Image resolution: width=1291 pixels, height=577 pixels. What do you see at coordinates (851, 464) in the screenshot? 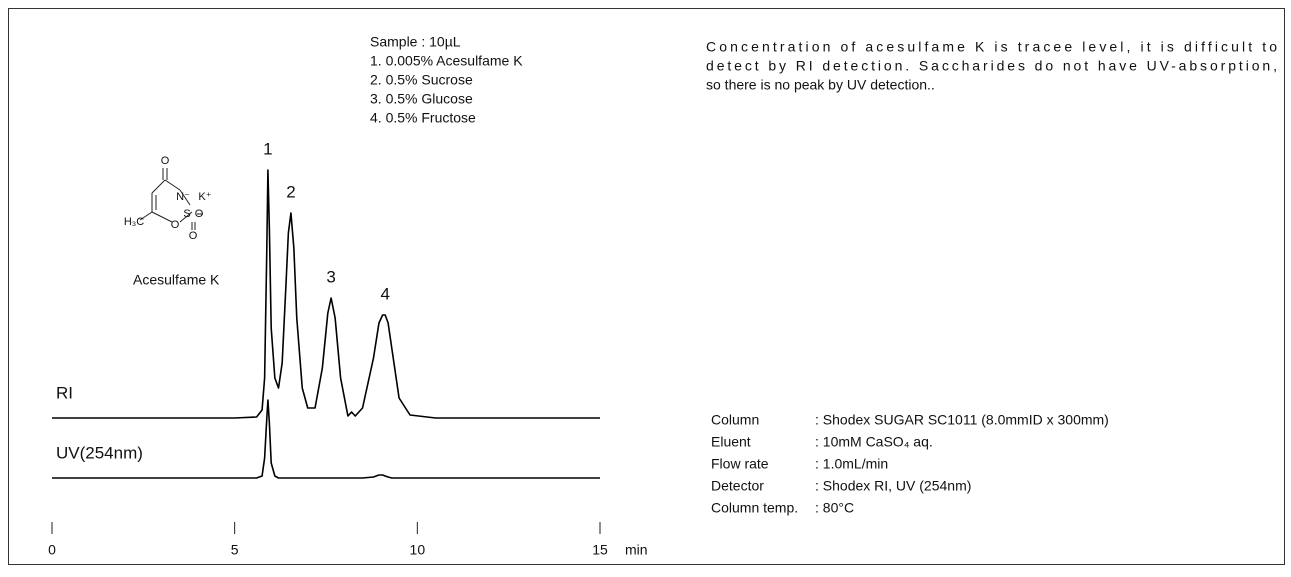
I see `condition-value: : 1.0mL/min` at bounding box center [851, 464].